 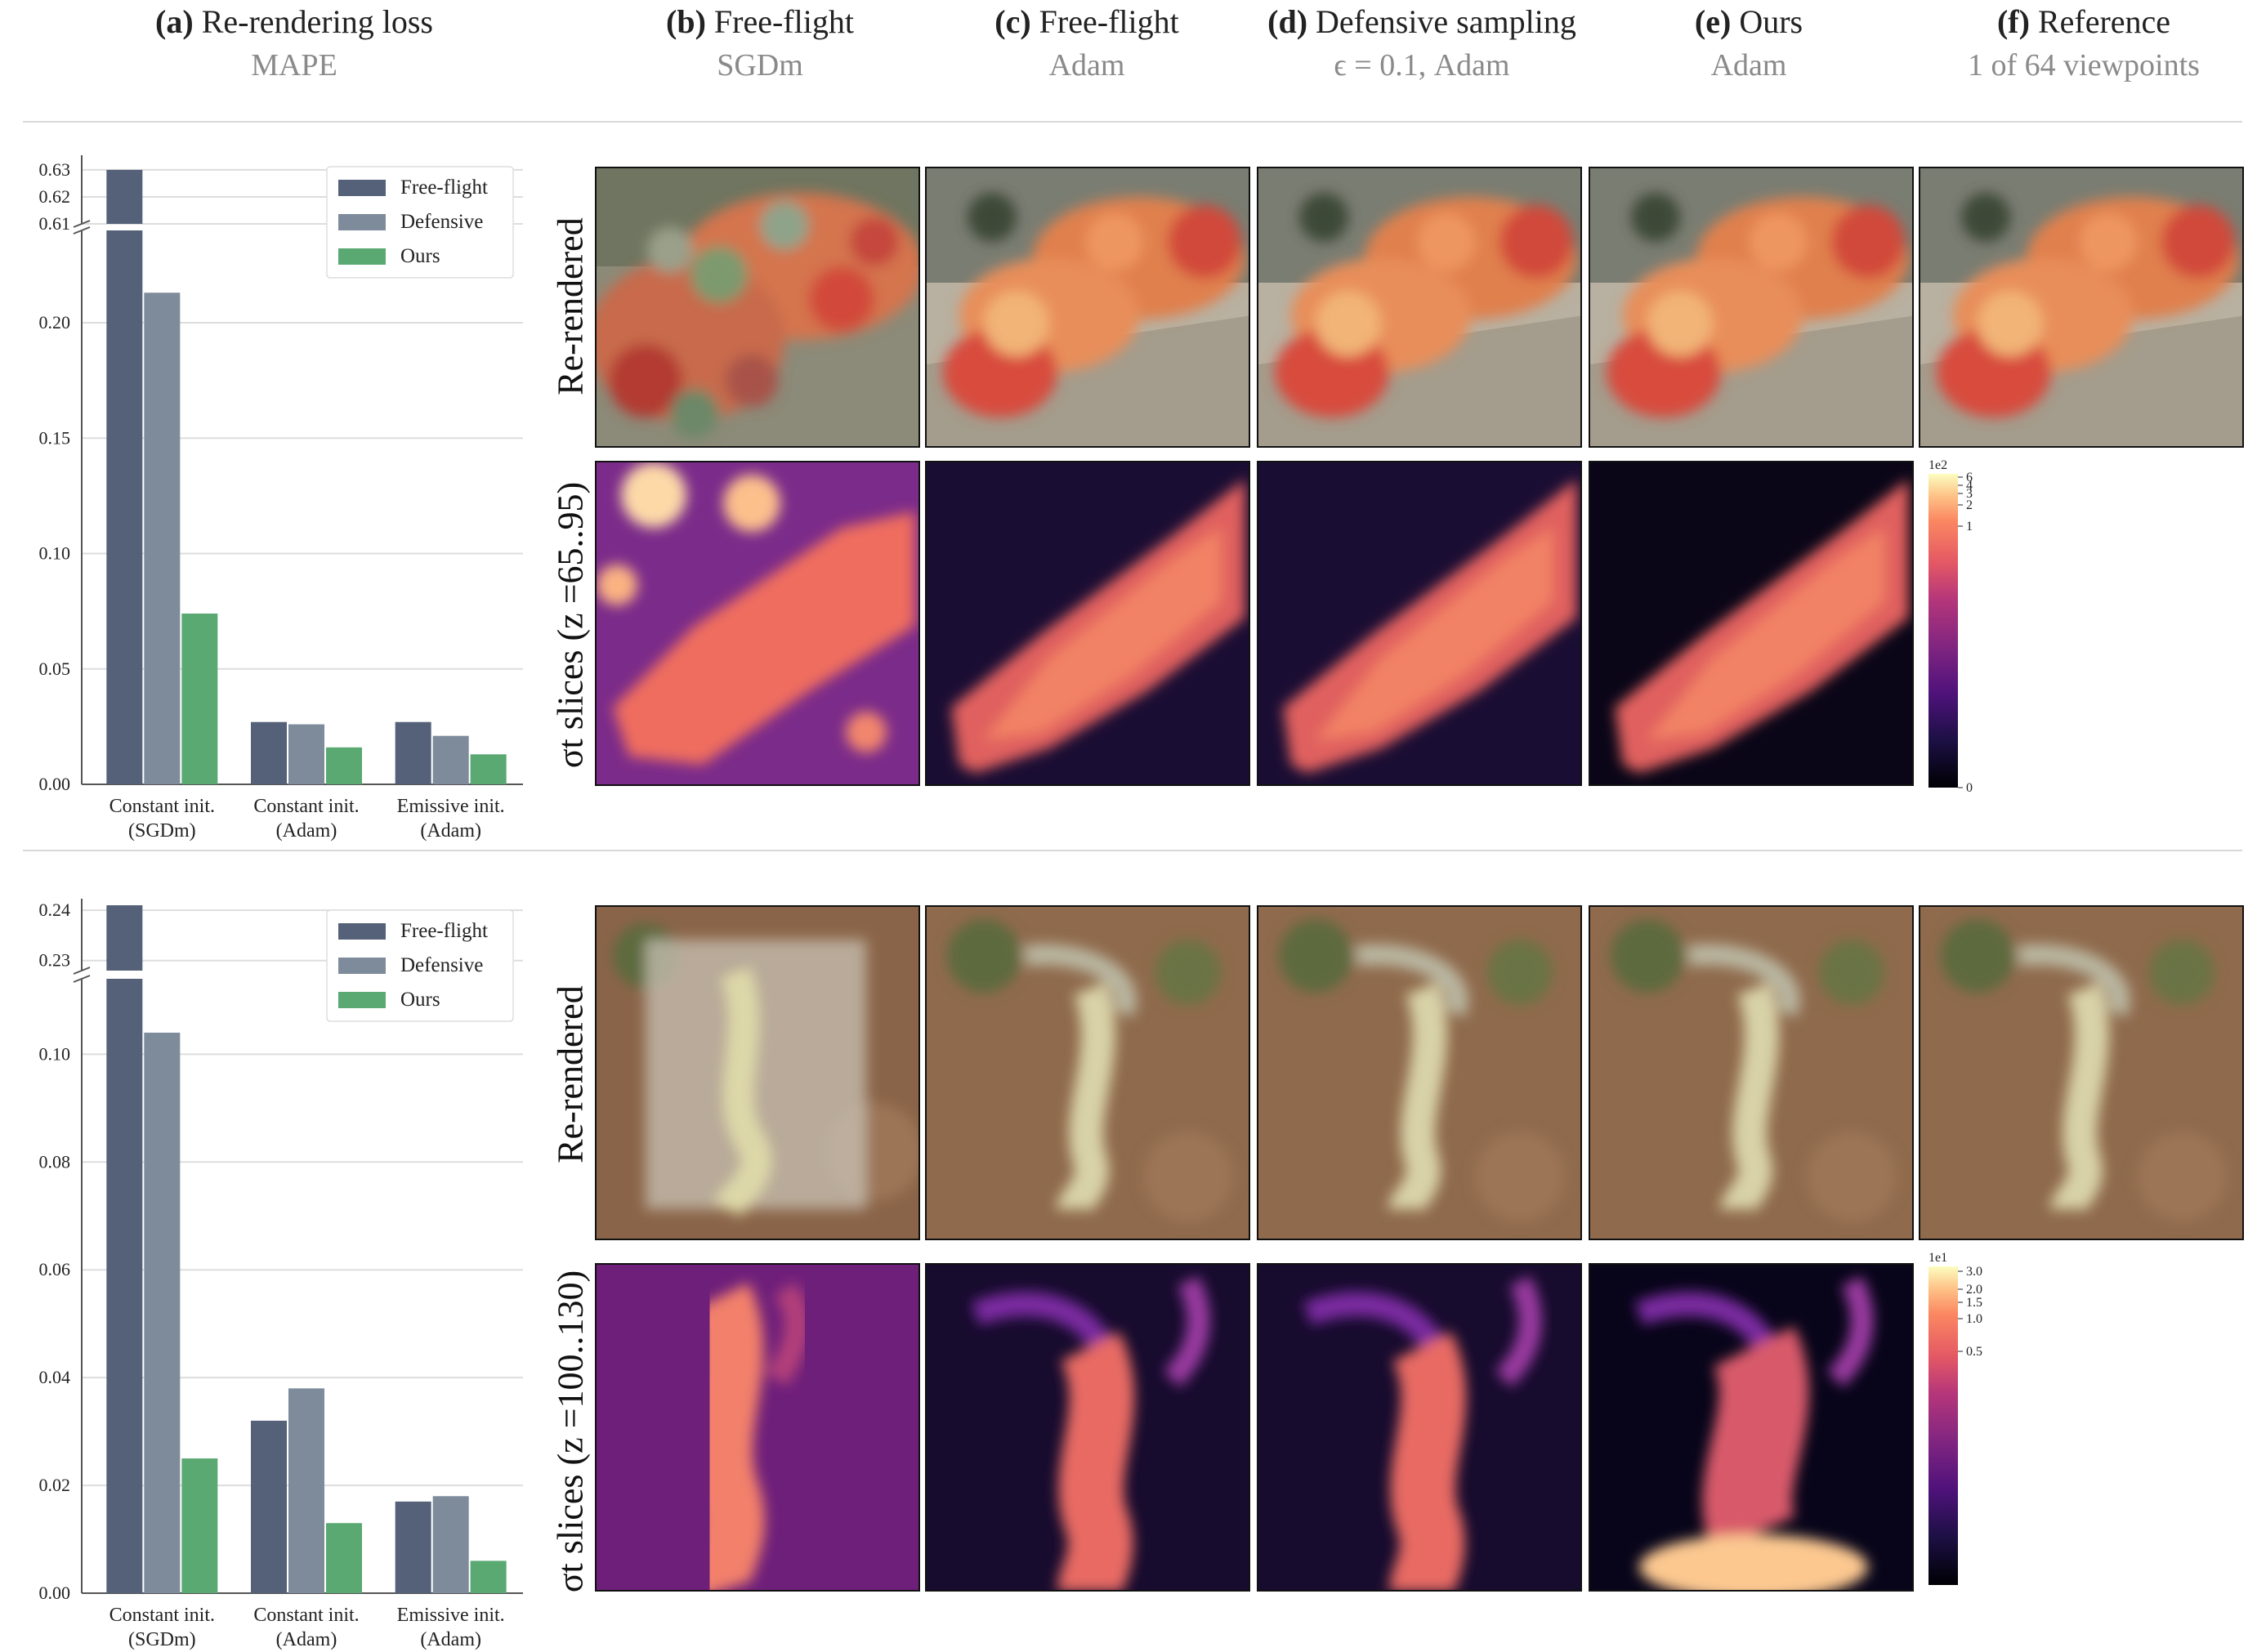 I want to click on slice-sgdm-bottom, so click(x=757, y=1427).